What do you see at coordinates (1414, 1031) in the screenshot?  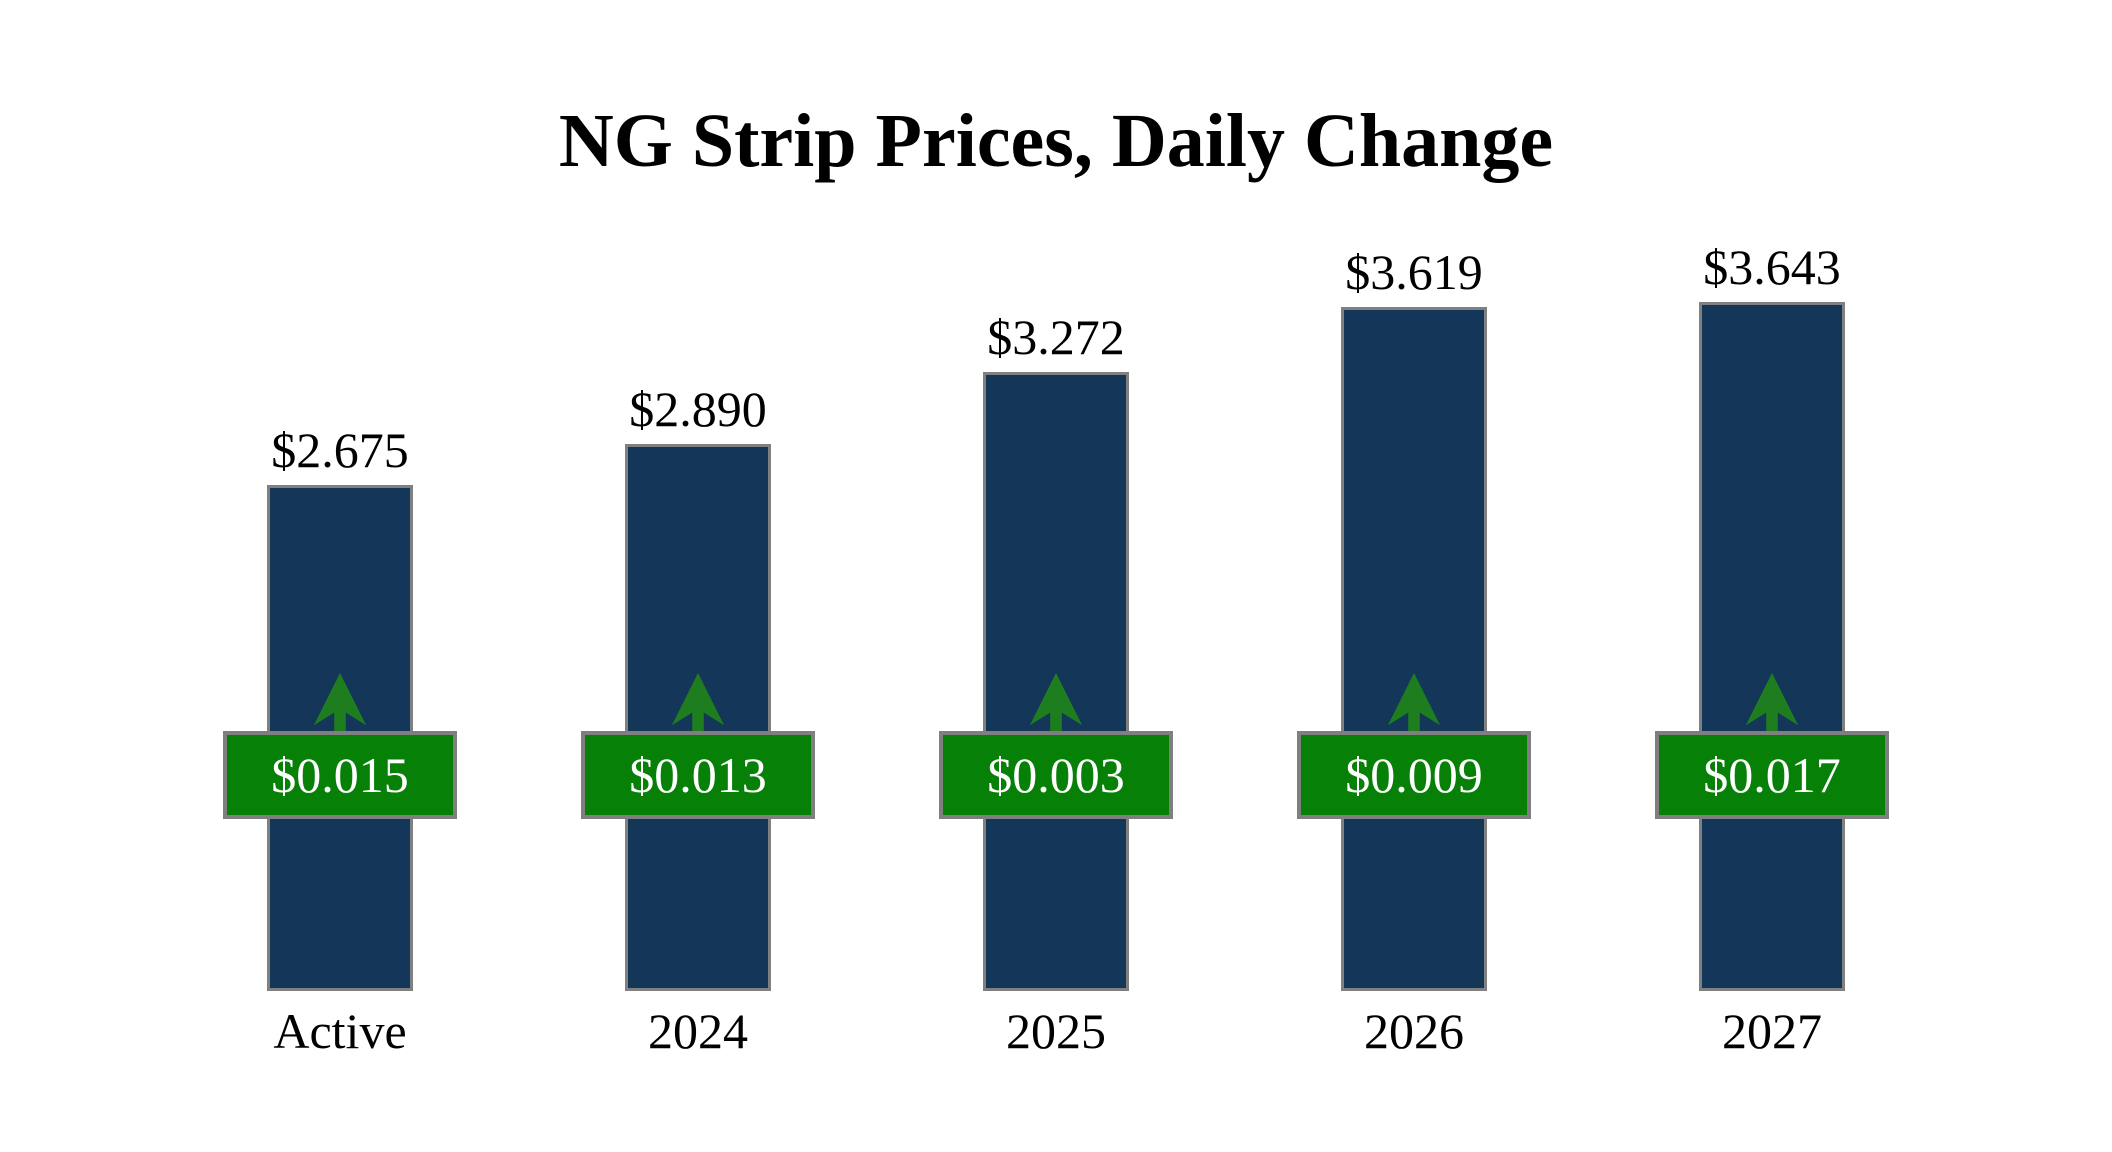 I see `category-label: 2026` at bounding box center [1414, 1031].